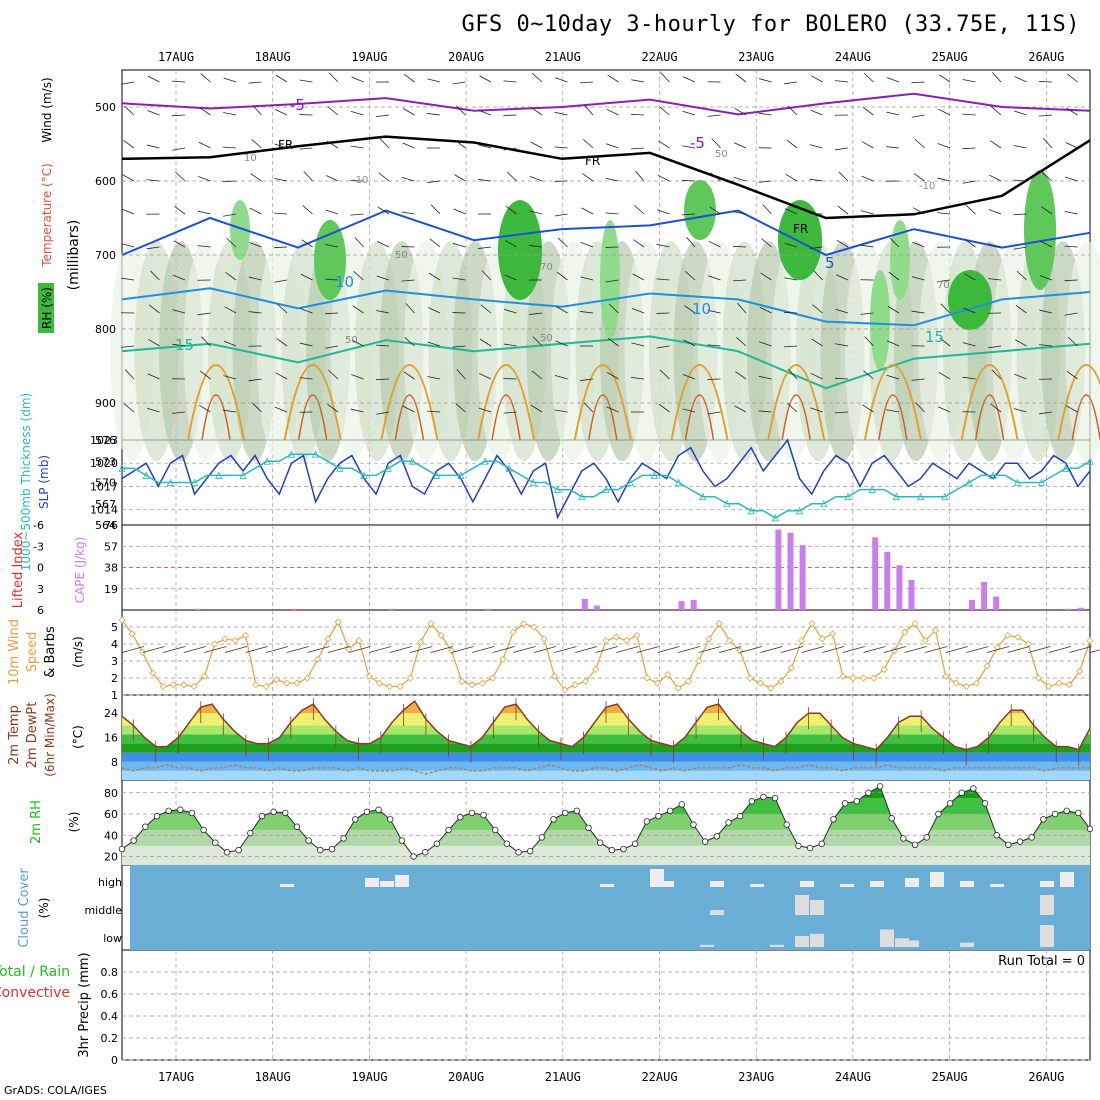 This screenshot has height=1100, width=1100. What do you see at coordinates (297, 105) in the screenshot?
I see `temp-contour-label: -5` at bounding box center [297, 105].